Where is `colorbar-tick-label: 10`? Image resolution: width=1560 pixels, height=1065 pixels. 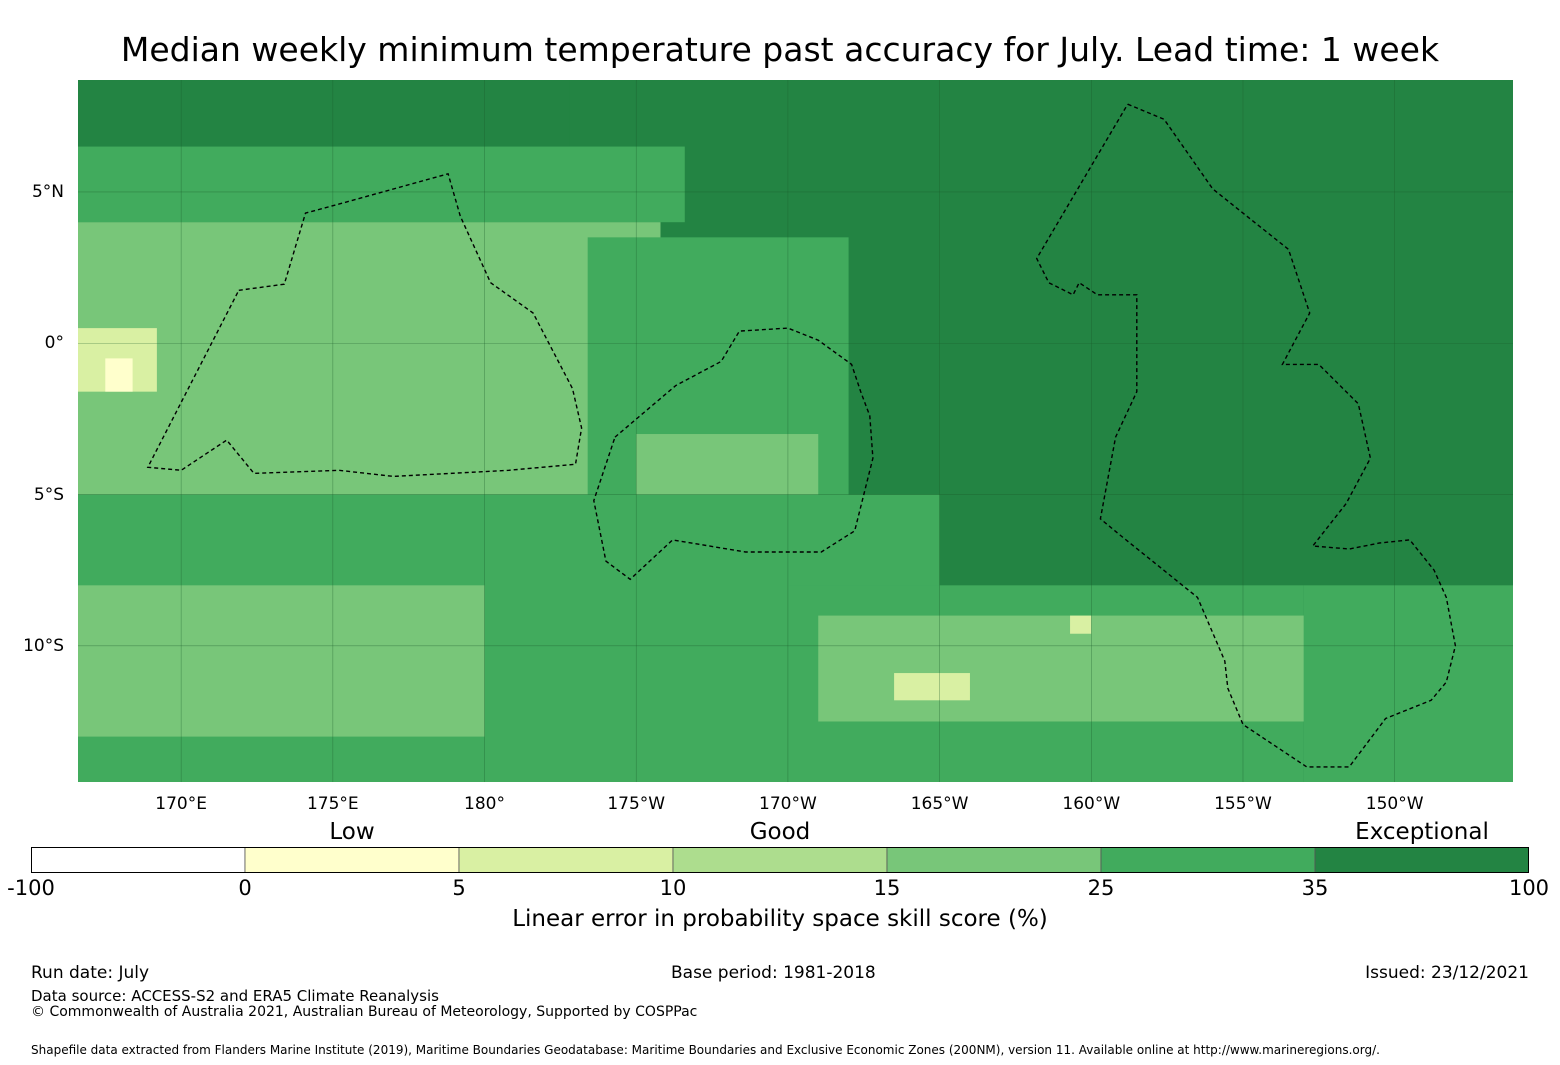
colorbar-tick-label: 10 is located at coordinates (673, 888).